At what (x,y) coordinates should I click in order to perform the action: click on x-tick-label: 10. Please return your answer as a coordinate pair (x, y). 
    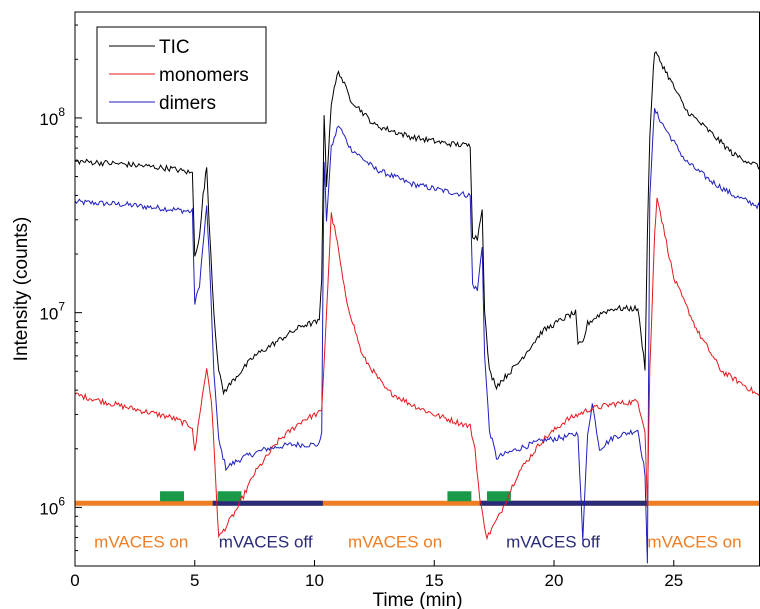
    Looking at the image, I should click on (314, 580).